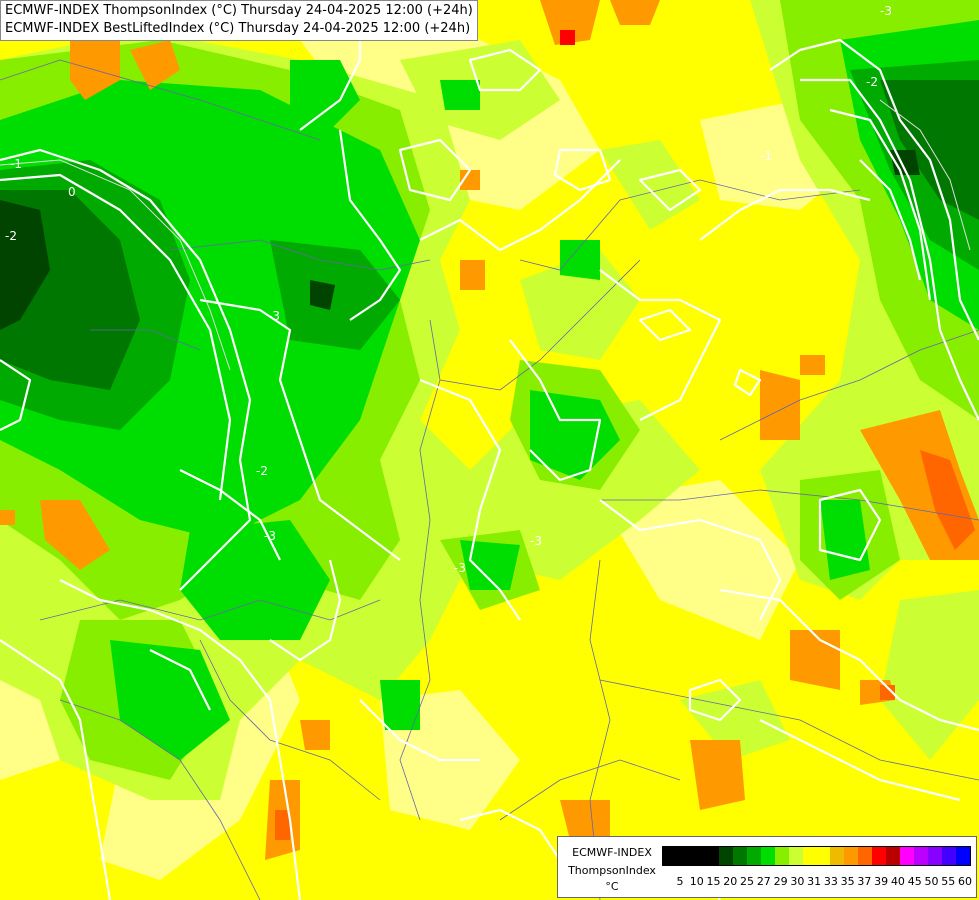 This screenshot has height=900, width=979. I want to click on legend-ticks: 5 10 15 20 25 27 29 30 31 33 35 37 39 40 45 50 55 60, so click(817, 882).